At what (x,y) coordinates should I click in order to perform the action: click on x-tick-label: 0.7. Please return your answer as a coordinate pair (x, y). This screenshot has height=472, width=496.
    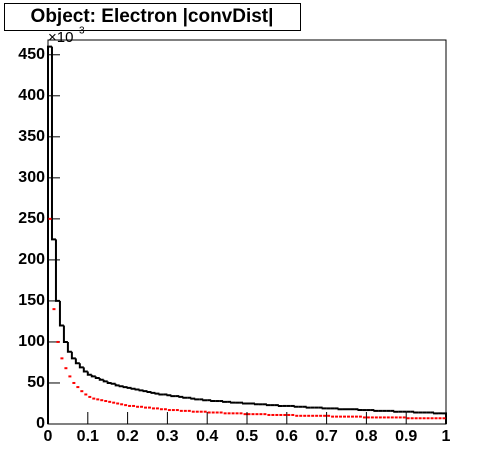
    Looking at the image, I should click on (326, 436).